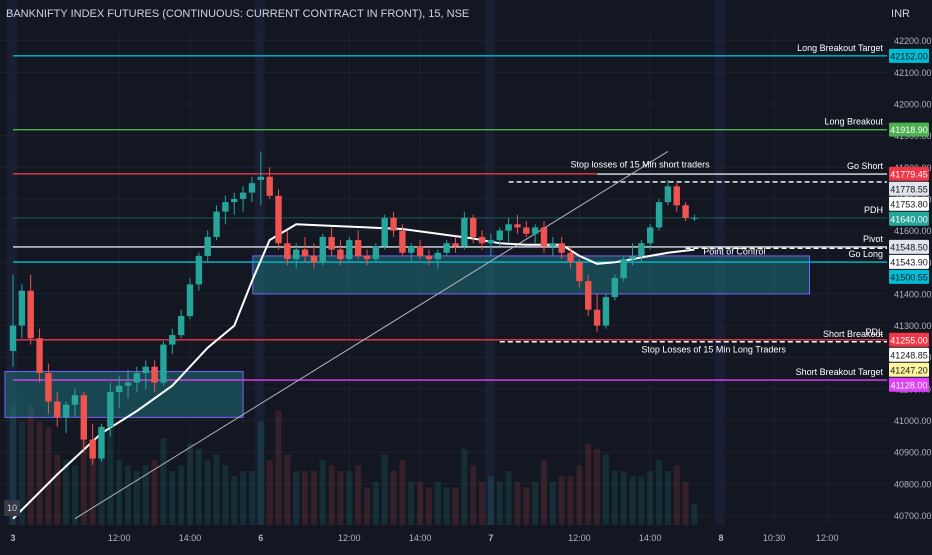 The image size is (932, 555). Describe the element at coordinates (260, 538) in the screenshot. I see `x-tick-label: 6` at that location.